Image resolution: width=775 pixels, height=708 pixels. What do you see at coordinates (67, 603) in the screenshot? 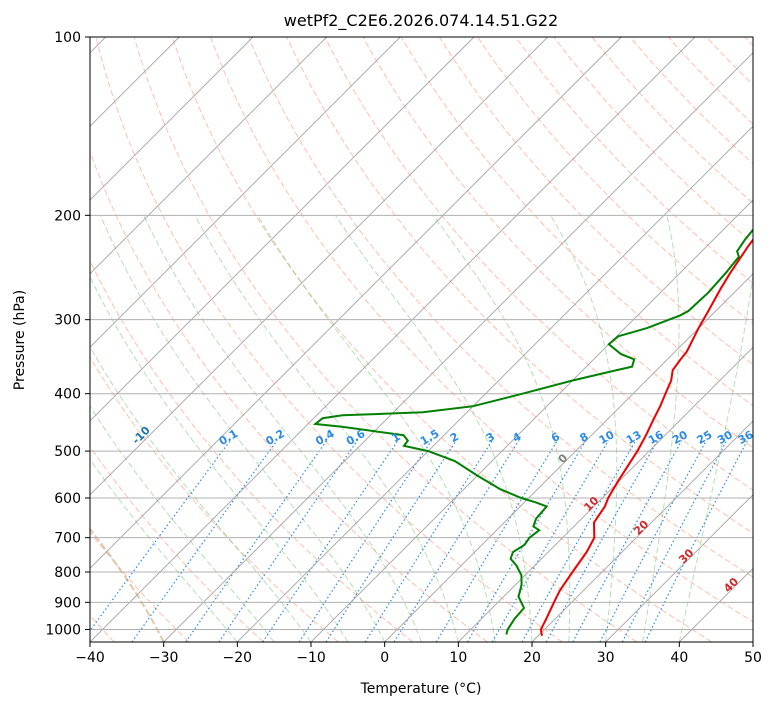
I see `y-tick-label: 900` at bounding box center [67, 603].